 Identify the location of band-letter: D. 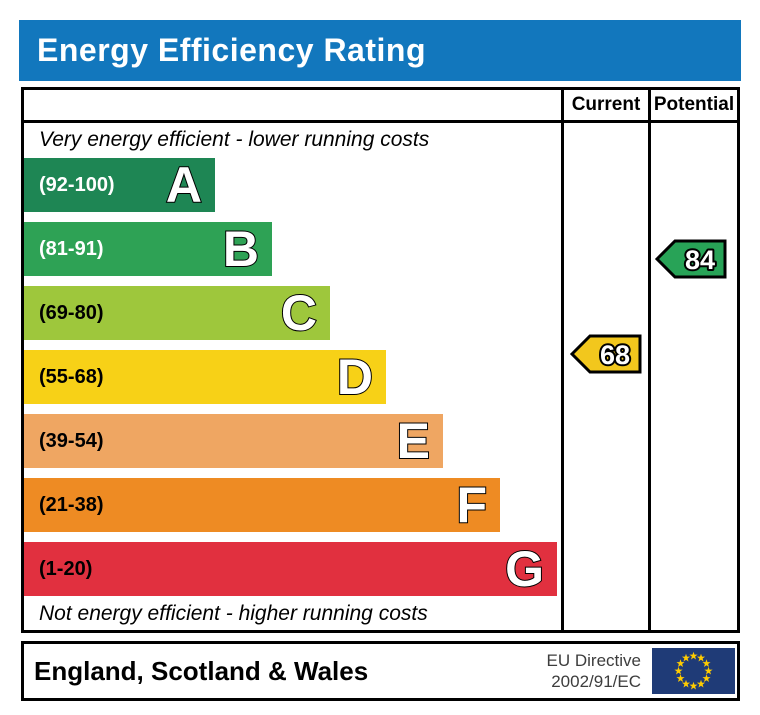
(355, 377).